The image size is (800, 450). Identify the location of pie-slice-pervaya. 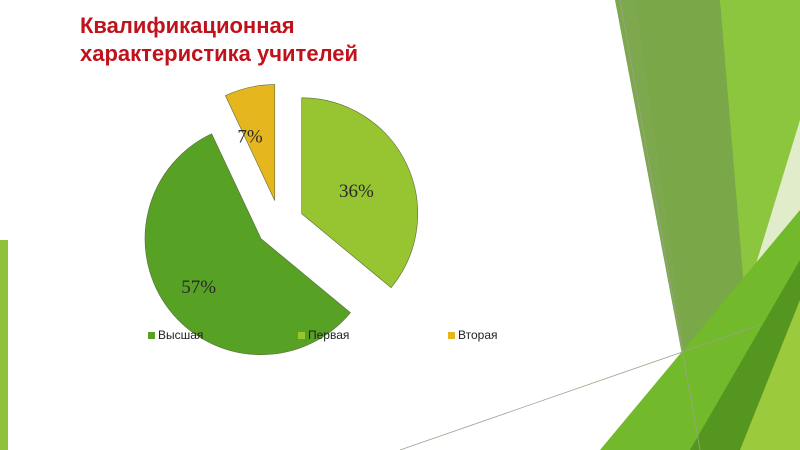
(360, 193).